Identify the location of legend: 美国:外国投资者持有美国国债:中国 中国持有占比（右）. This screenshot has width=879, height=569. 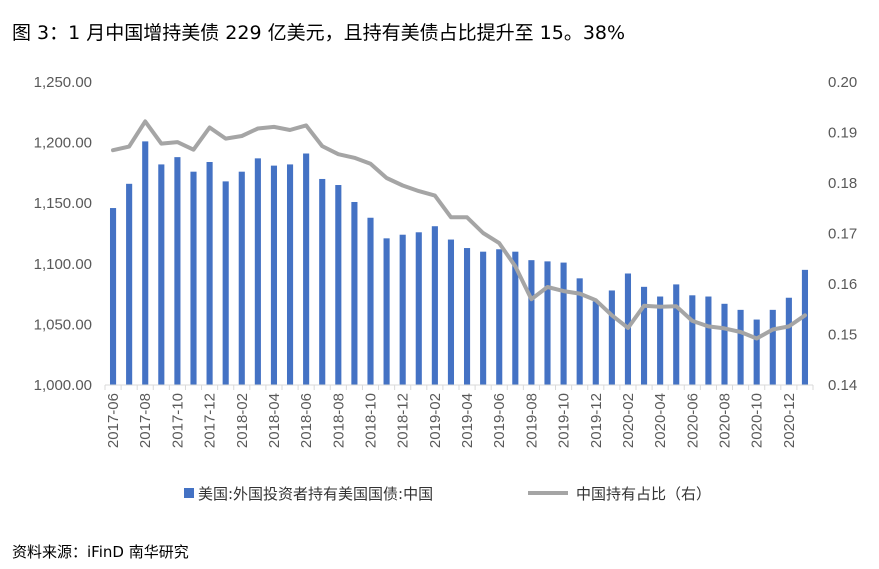
(447, 494).